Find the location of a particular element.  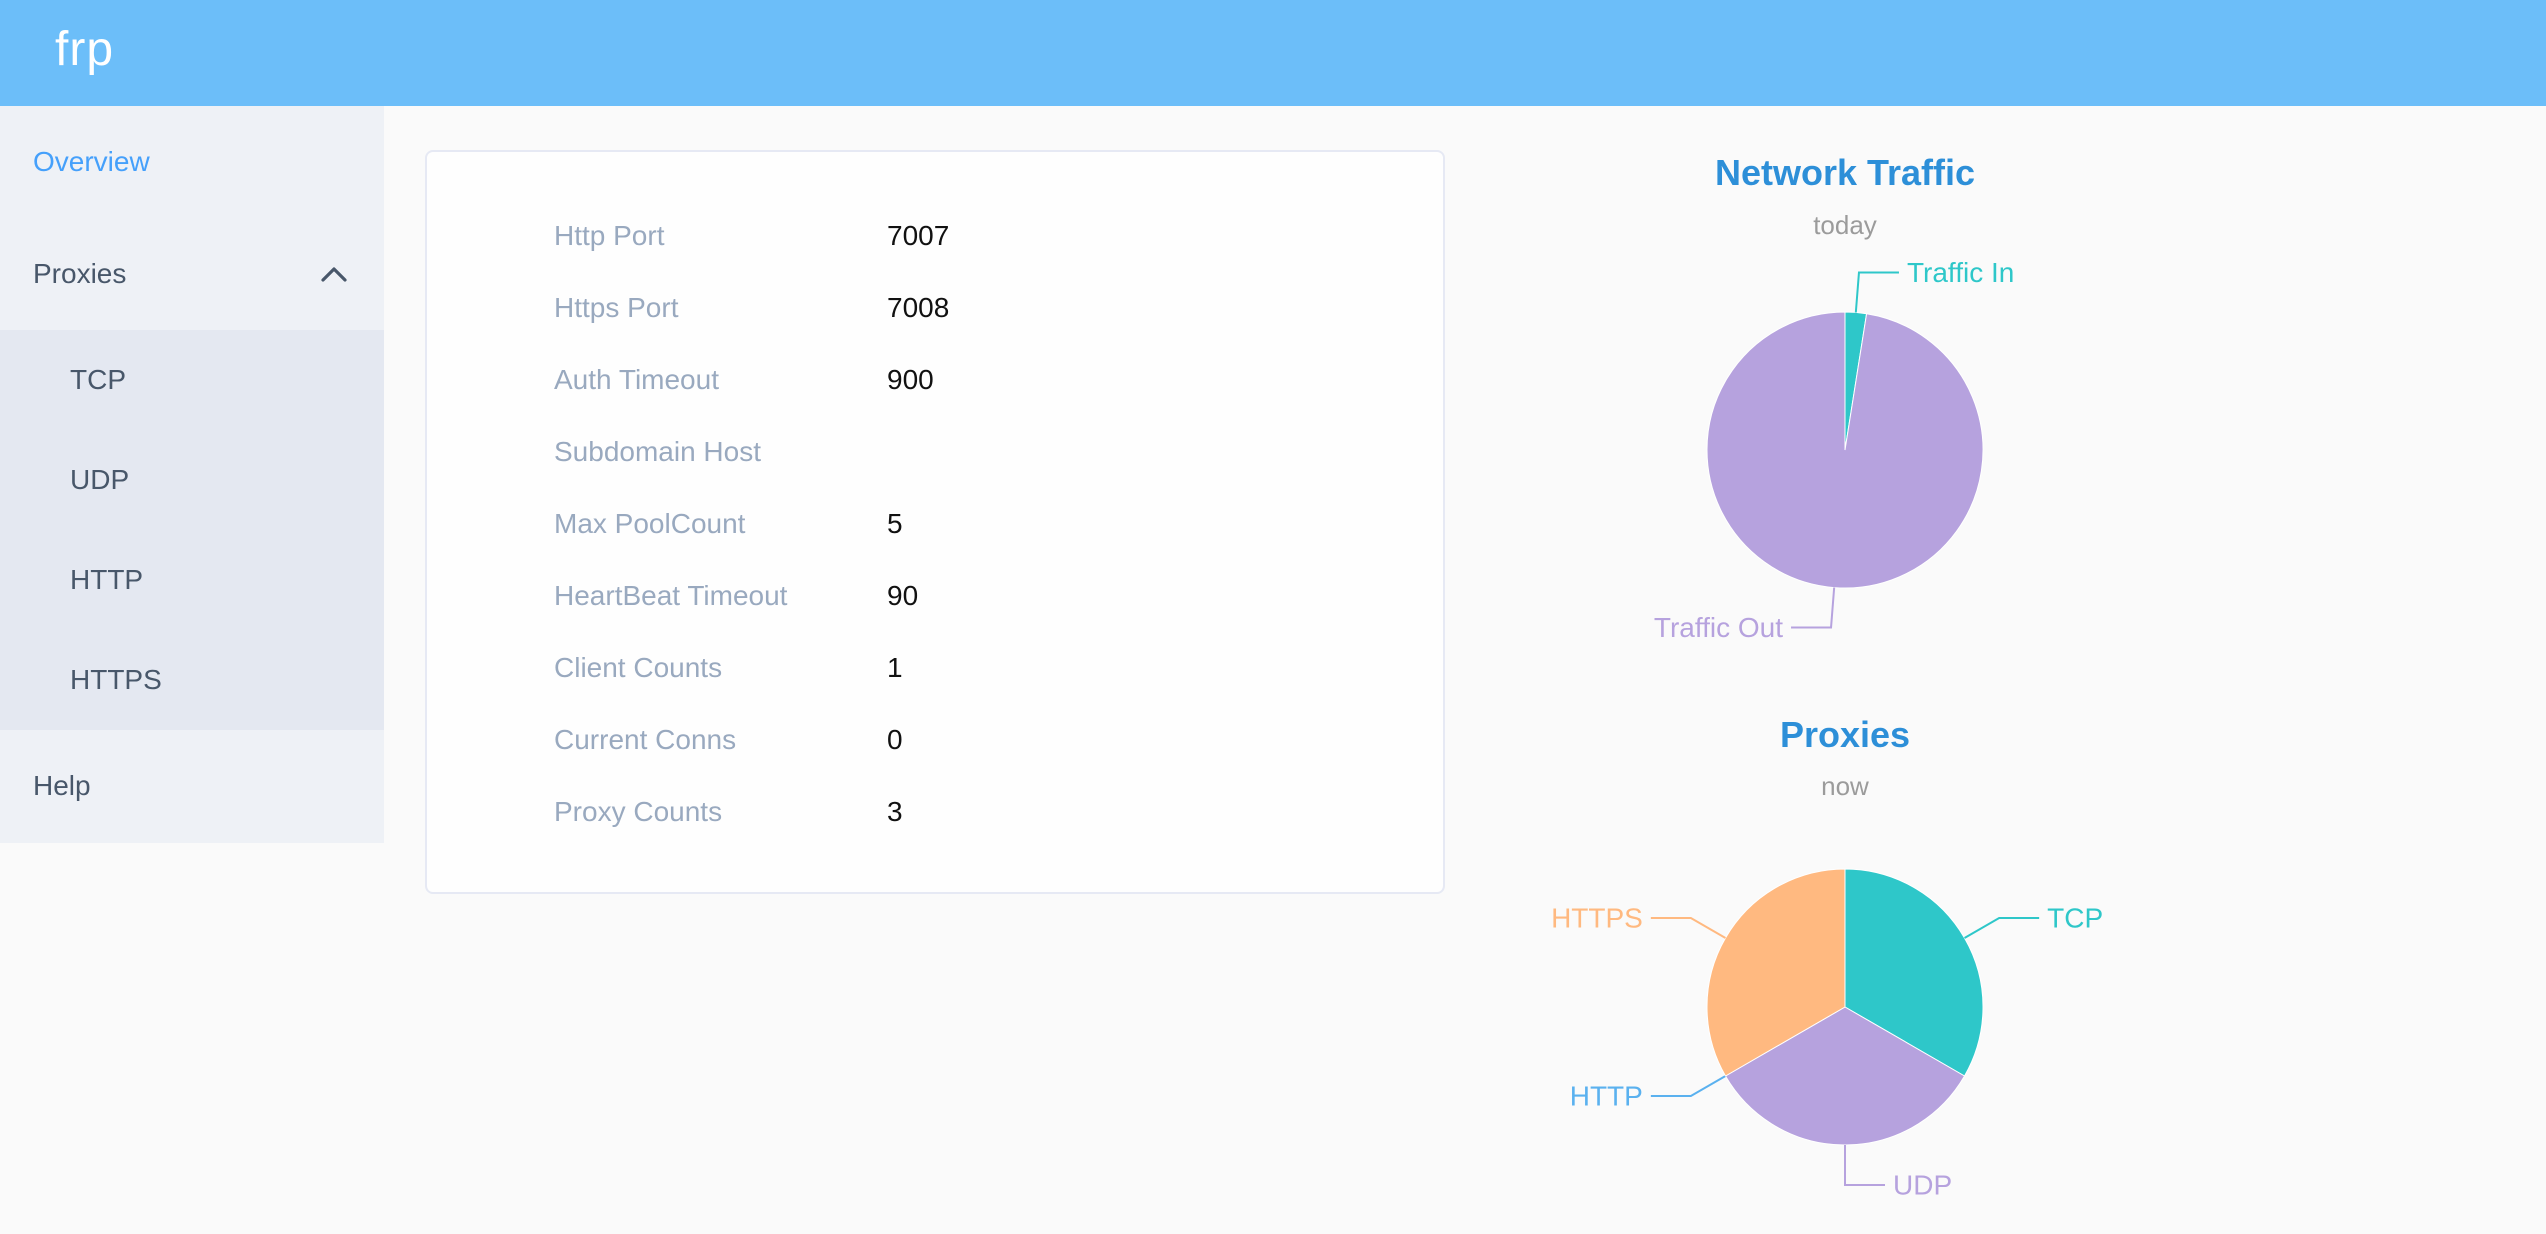

pie-leader-udp is located at coordinates (1864, 1165).